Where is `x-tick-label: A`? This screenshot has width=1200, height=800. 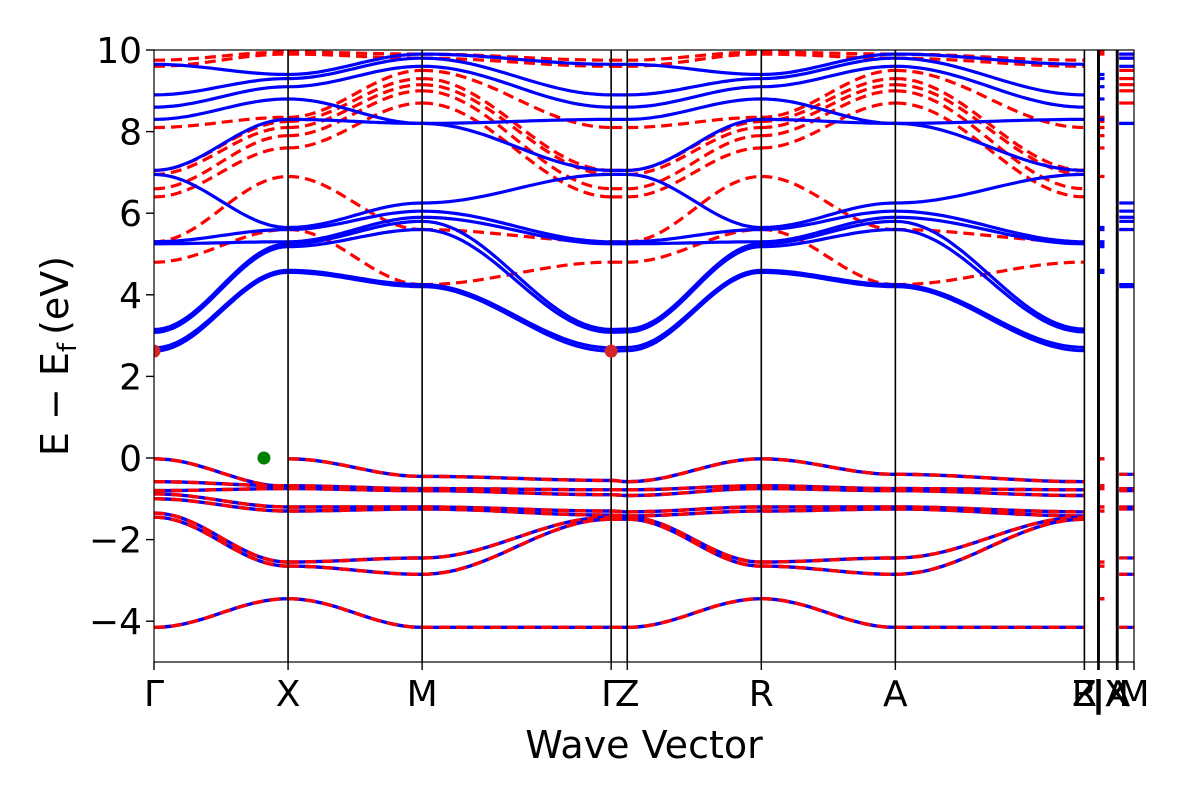
x-tick-label: A is located at coordinates (895, 694).